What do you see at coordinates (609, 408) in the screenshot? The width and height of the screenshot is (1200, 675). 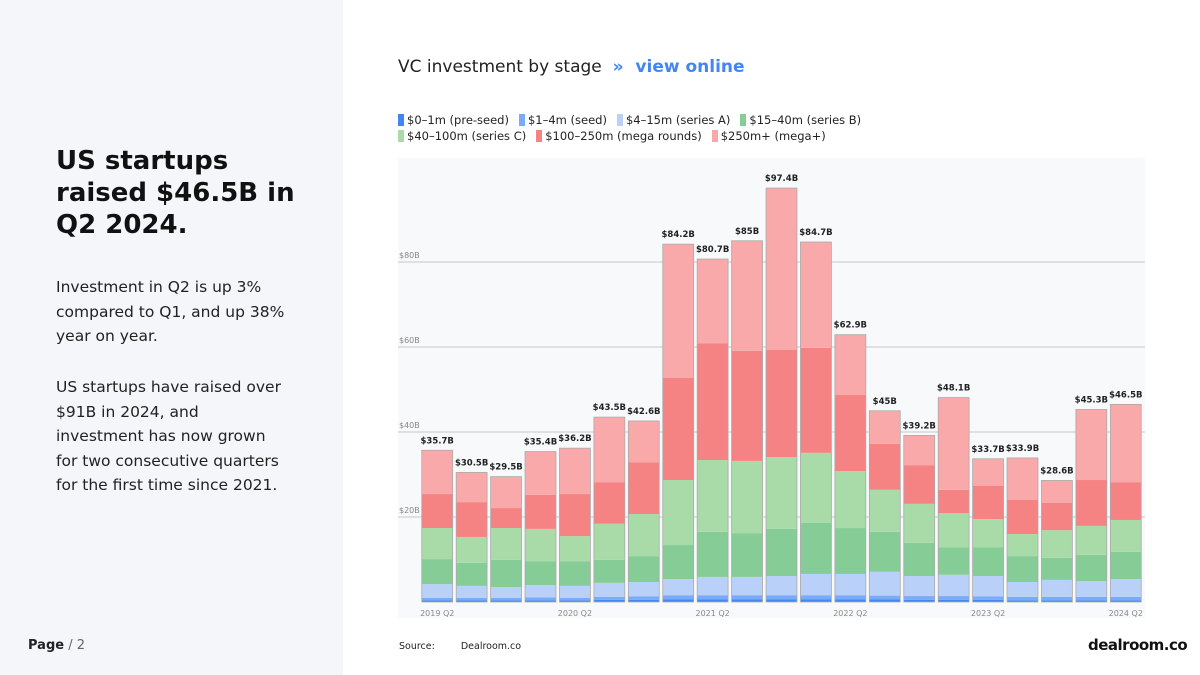 I see `total-label: $43.5B` at bounding box center [609, 408].